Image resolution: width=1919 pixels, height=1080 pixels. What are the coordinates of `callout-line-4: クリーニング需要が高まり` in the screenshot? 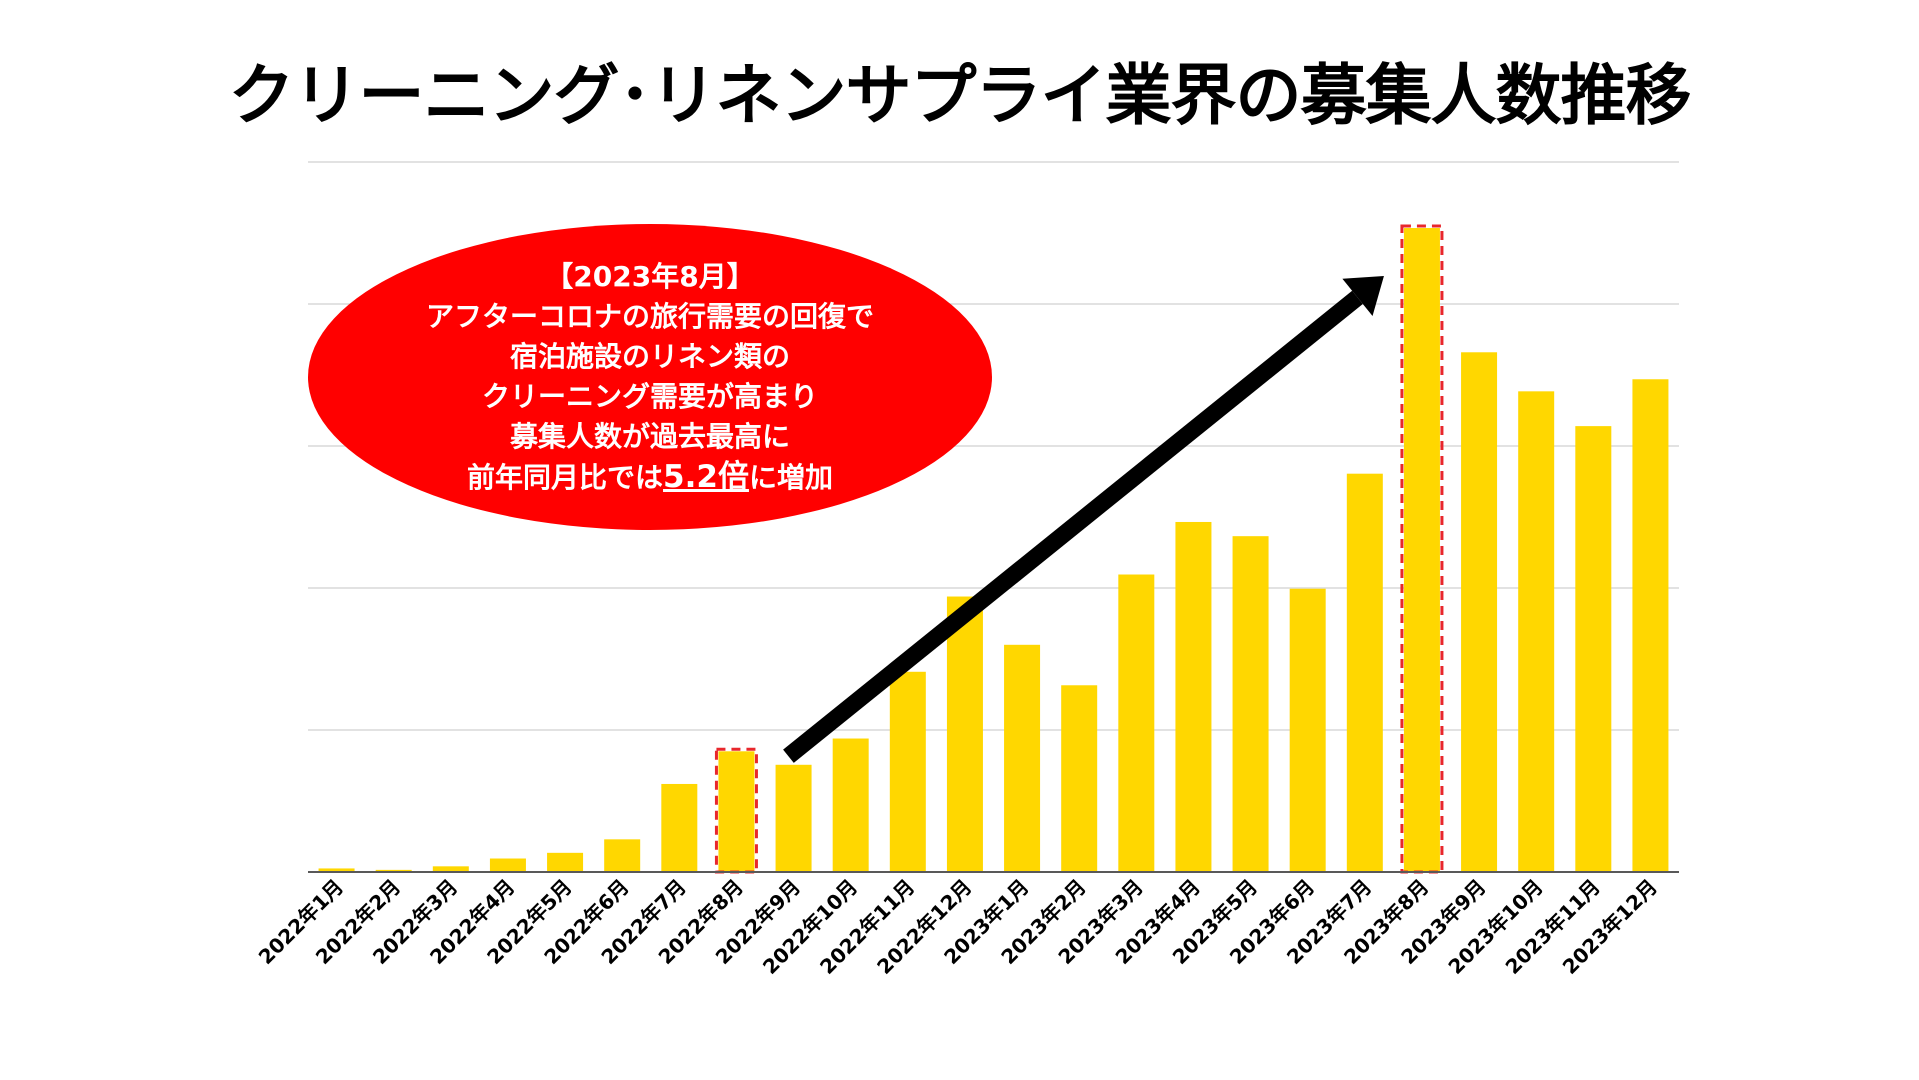 It's located at (649, 396).